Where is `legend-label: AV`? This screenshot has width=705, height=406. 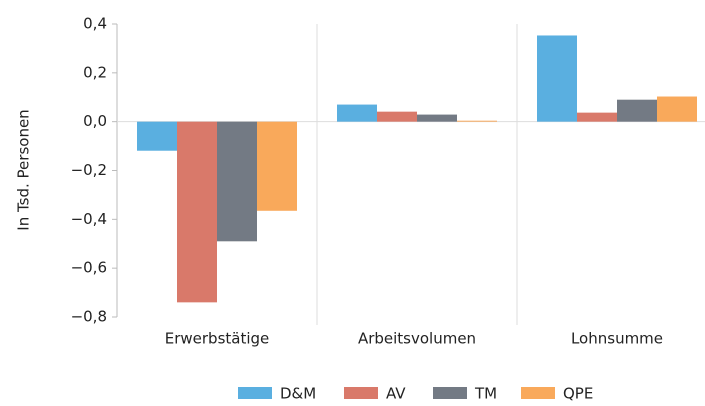 legend-label: AV is located at coordinates (396, 394).